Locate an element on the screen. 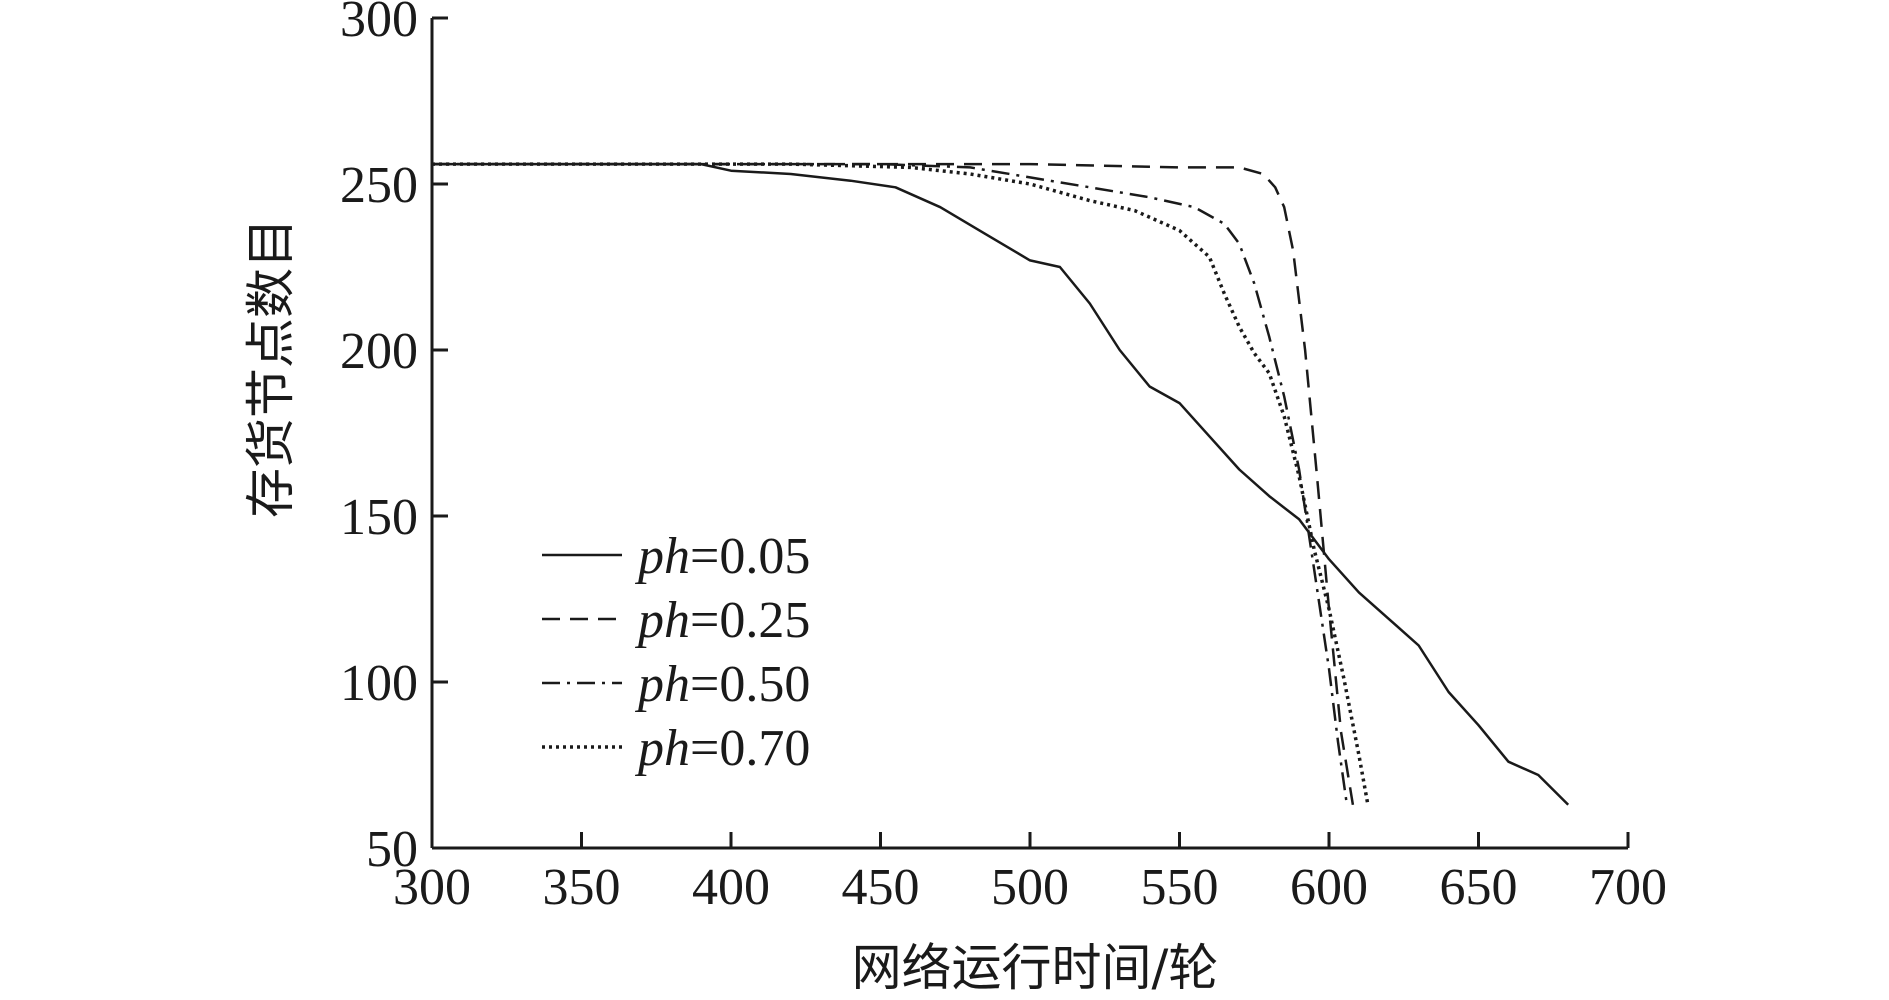 Image resolution: width=1889 pixels, height=1000 pixels. x-axis-title: 网络运行时间/轮 is located at coordinates (1035, 968).